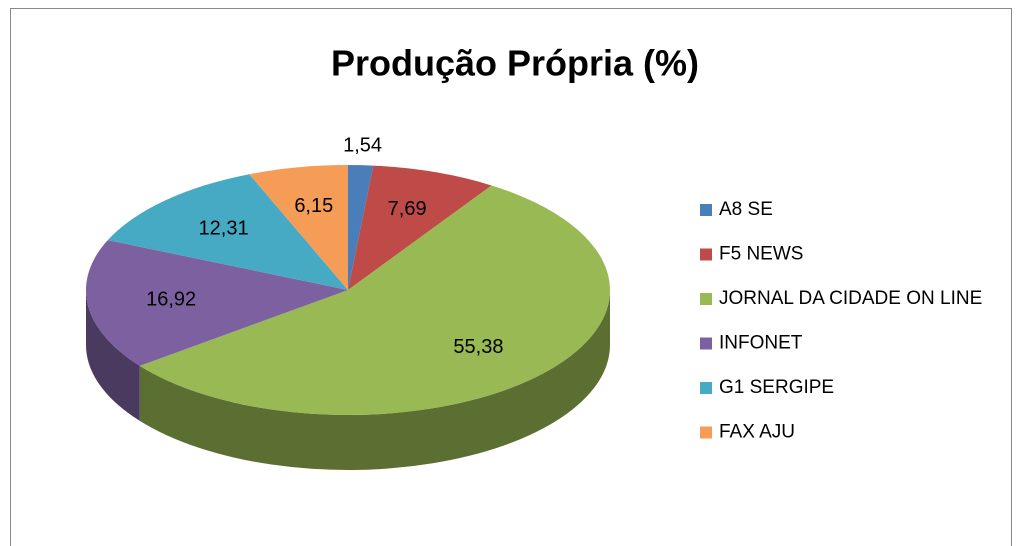 The height and width of the screenshot is (546, 1020). Describe the element at coordinates (171, 300) in the screenshot. I see `data-label: 16,92` at that location.